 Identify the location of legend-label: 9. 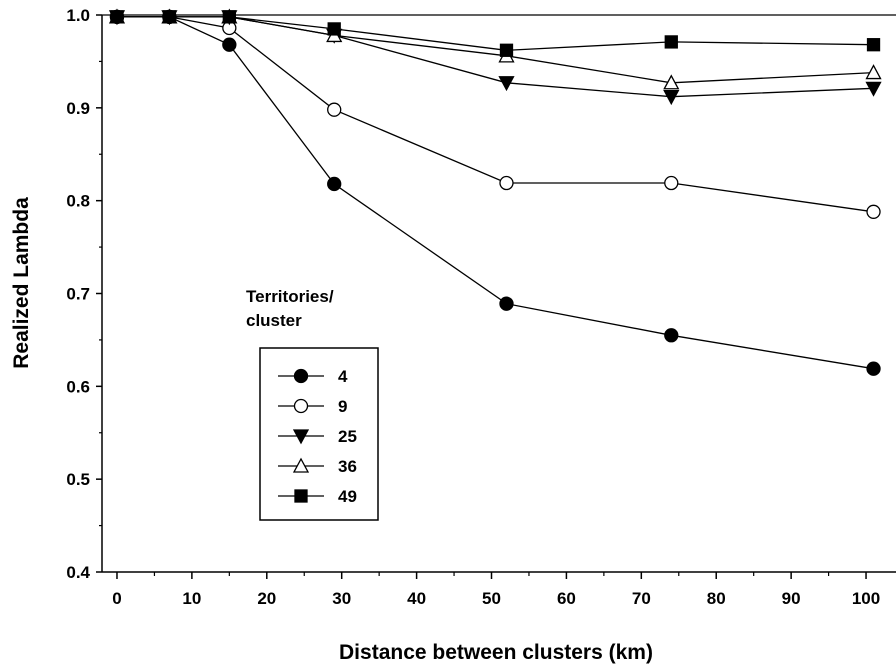
(342, 406).